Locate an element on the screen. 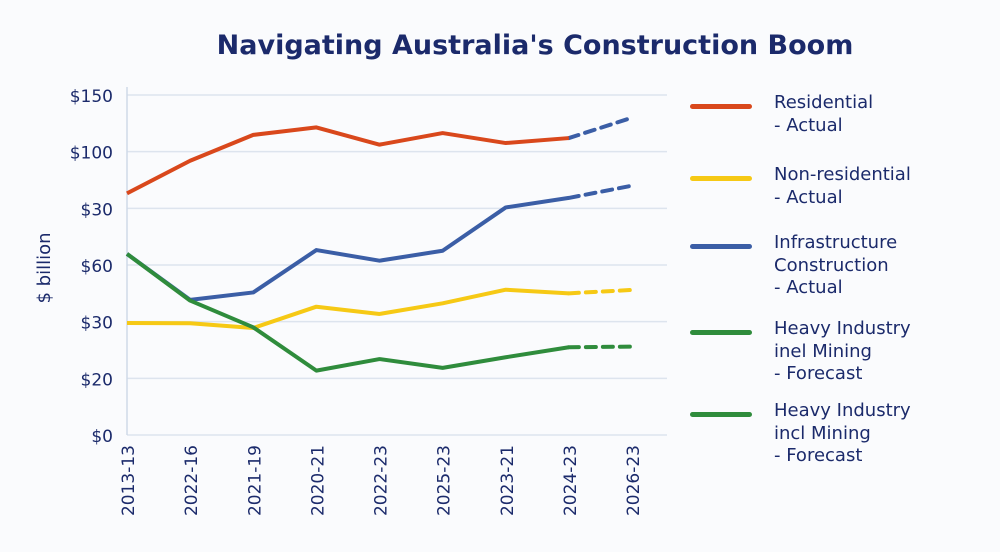  y-tick-label: $20 is located at coordinates (97, 380).